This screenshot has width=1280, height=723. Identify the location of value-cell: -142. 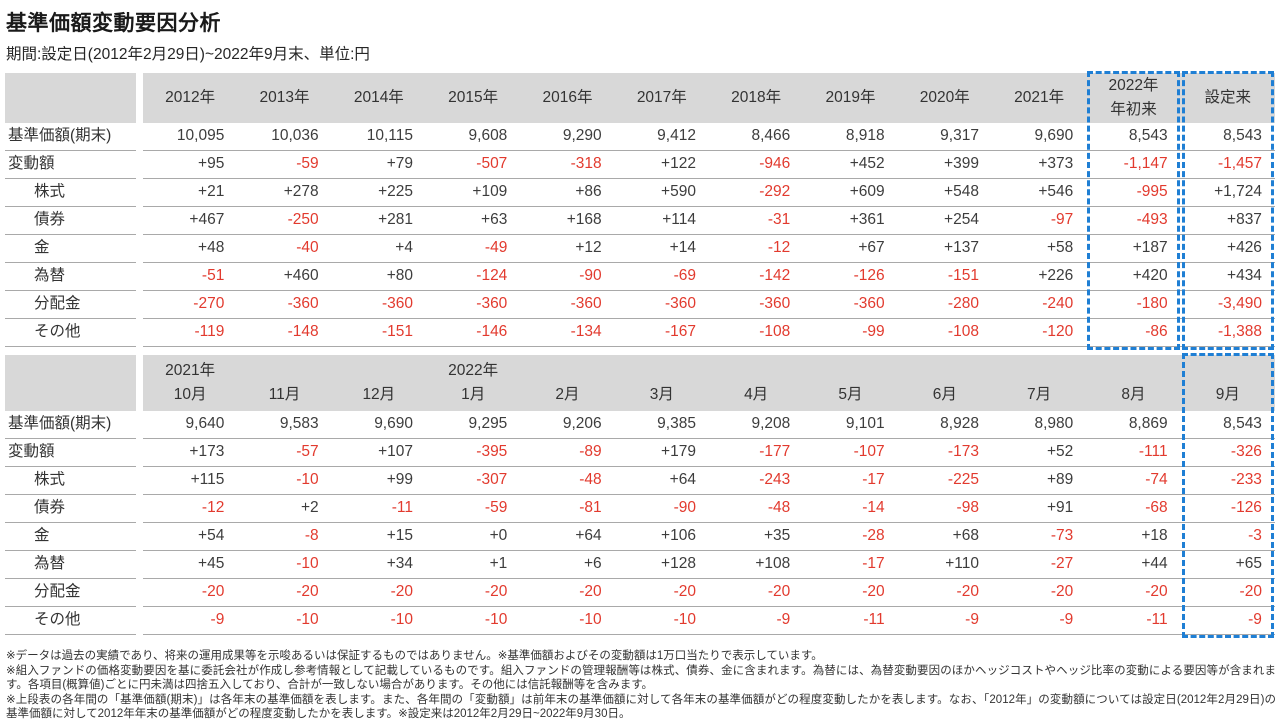
(756, 277).